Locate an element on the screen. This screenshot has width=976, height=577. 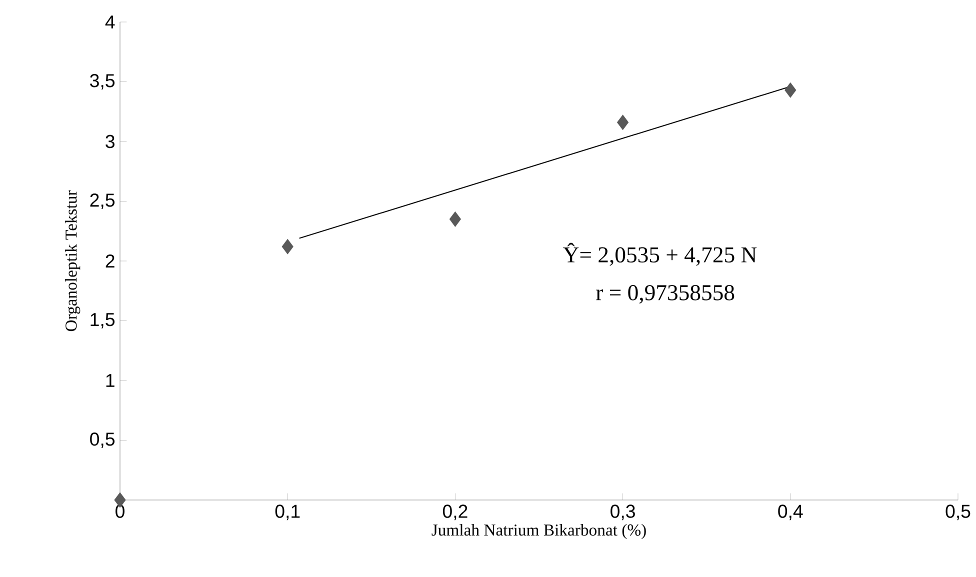
y-tick-label: 4 is located at coordinates (110, 22).